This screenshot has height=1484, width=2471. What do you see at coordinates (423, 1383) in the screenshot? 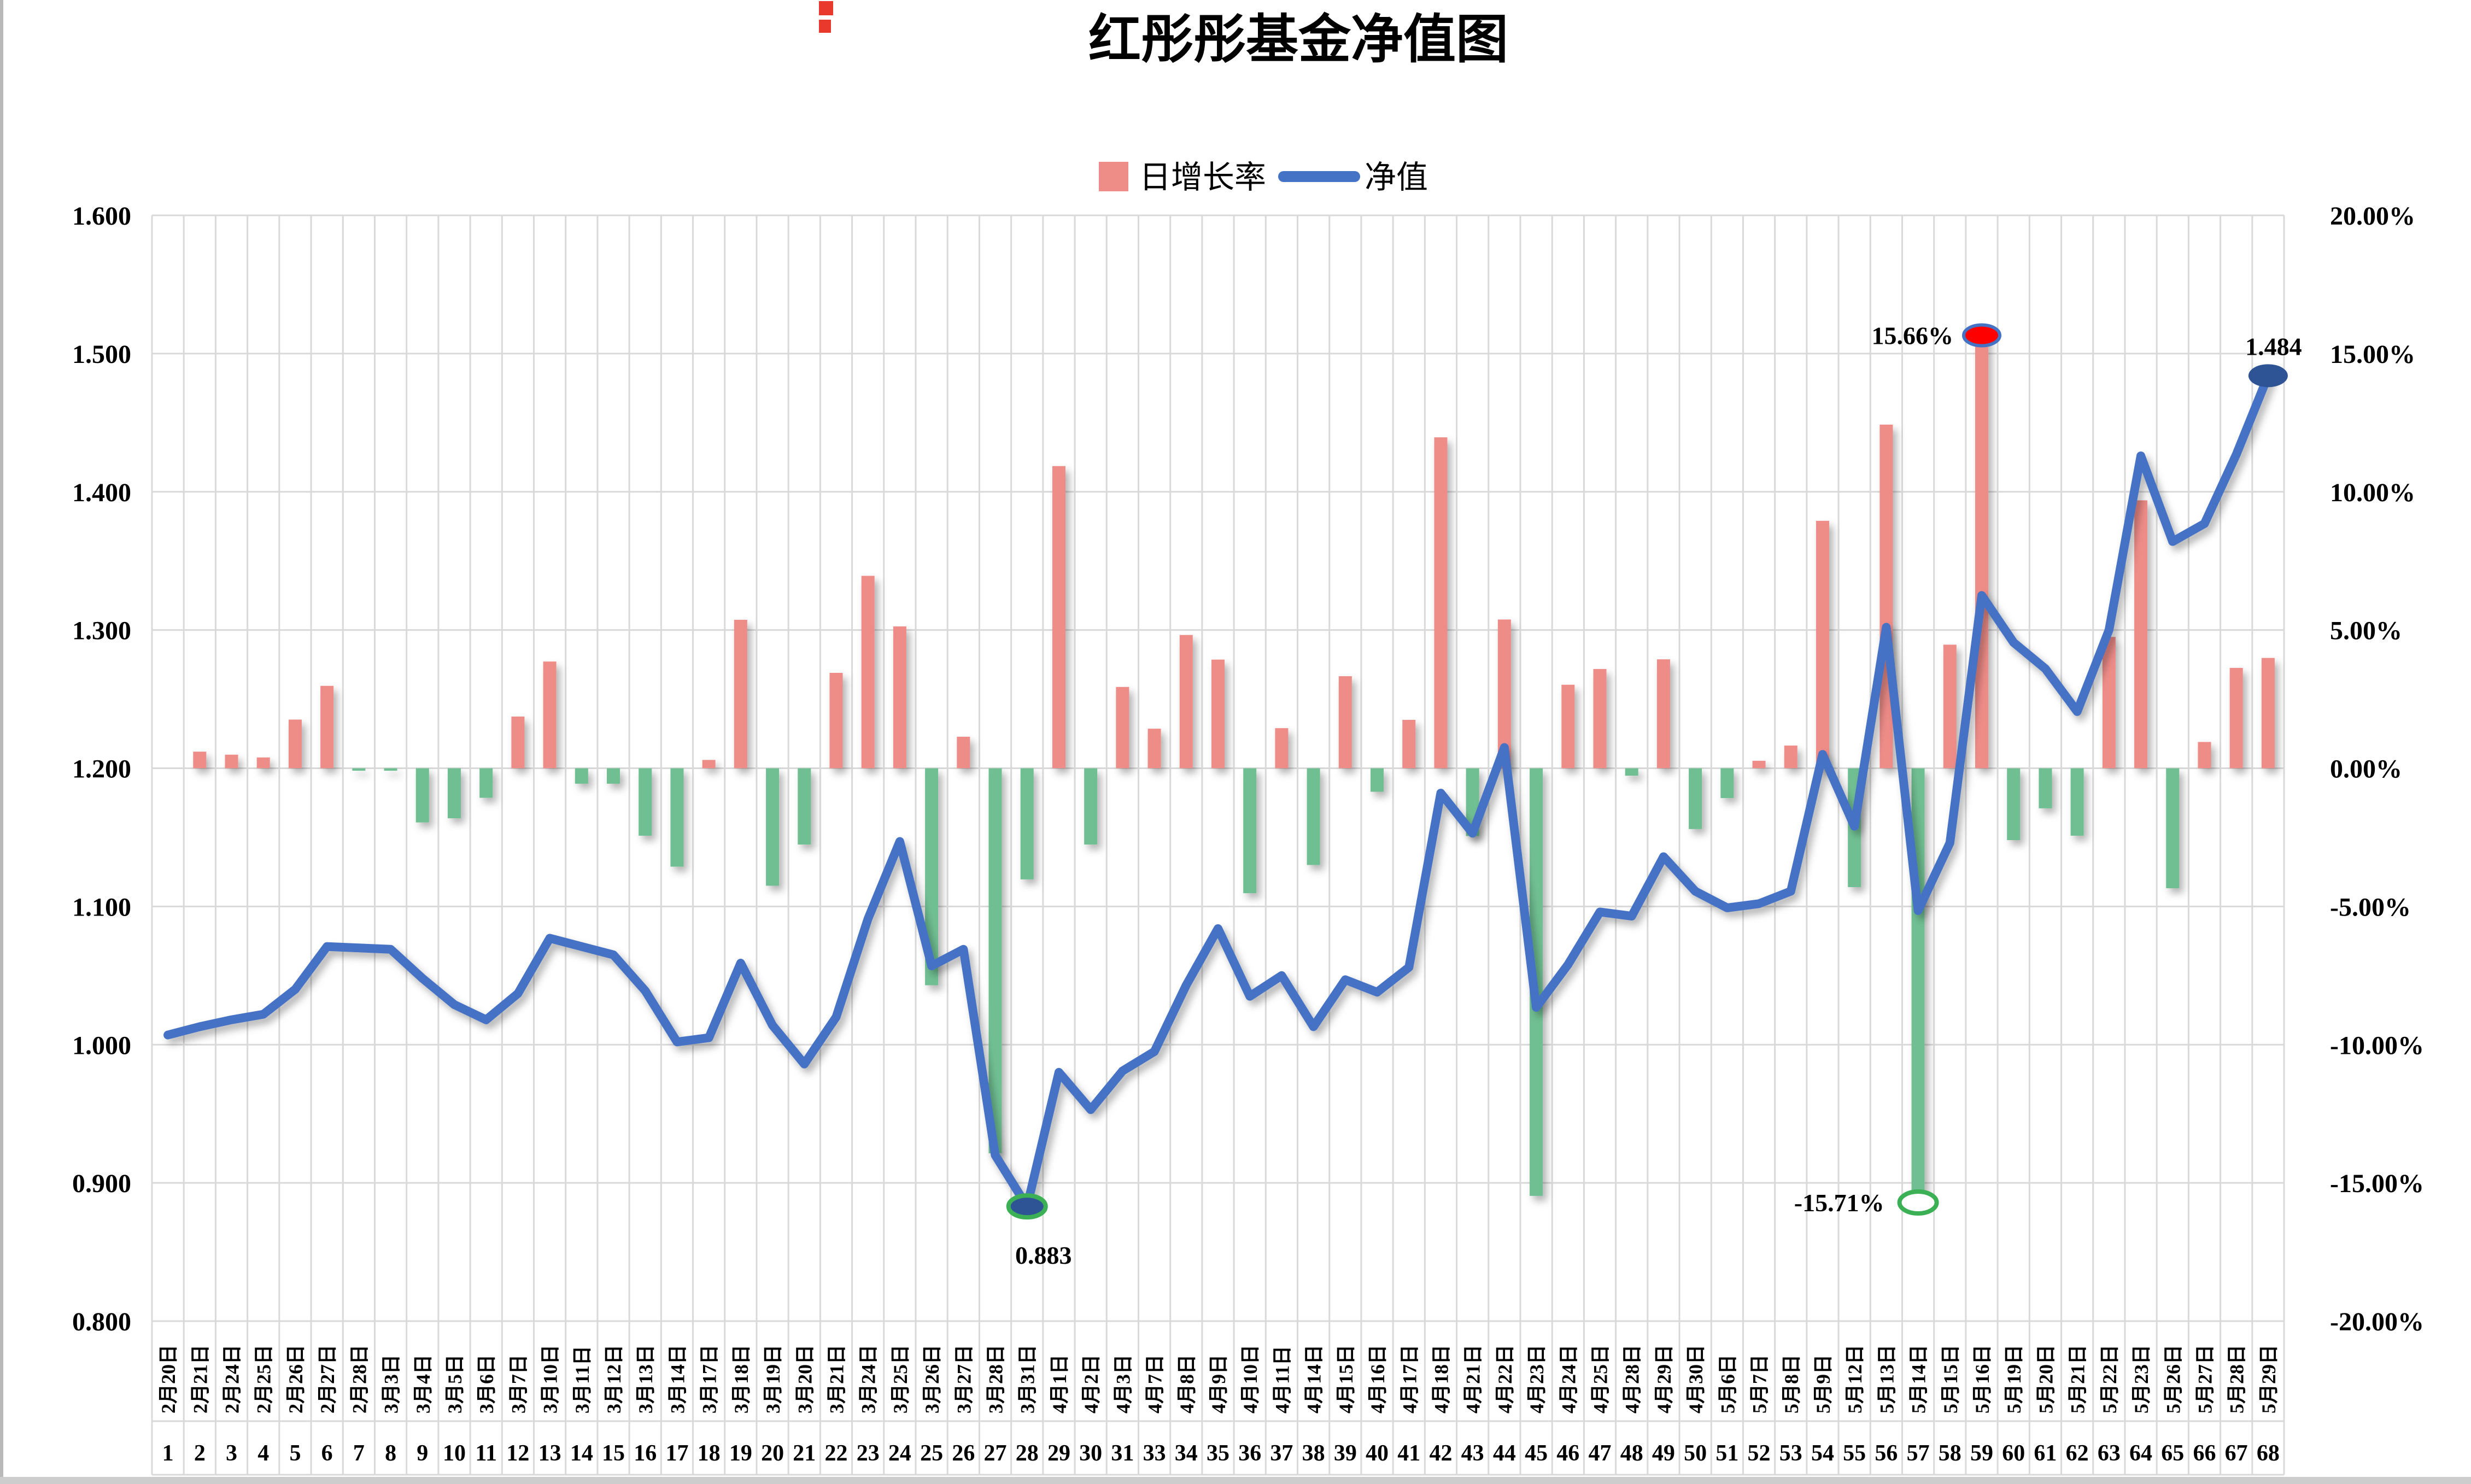
I see `x-axis-date-label: 3月4日` at bounding box center [423, 1383].